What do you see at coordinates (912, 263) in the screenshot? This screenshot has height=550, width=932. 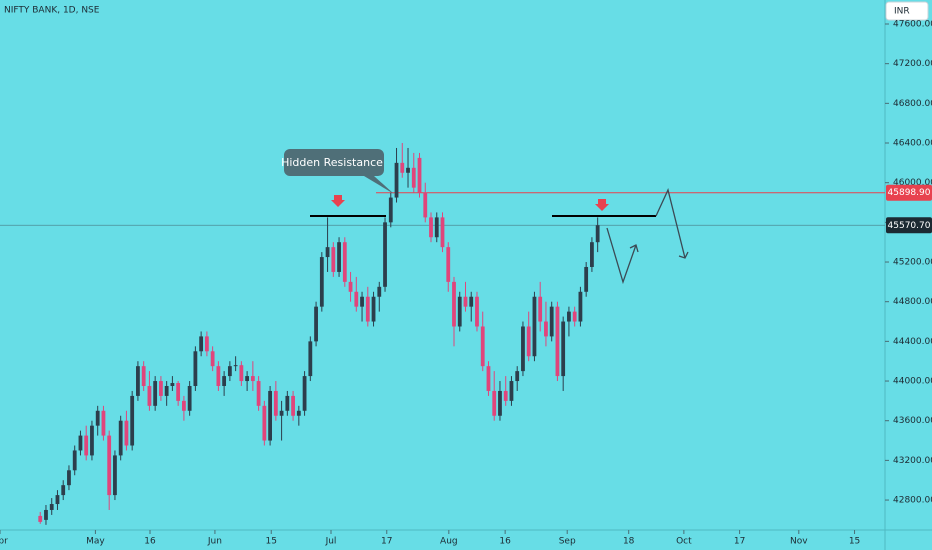 I see `y-tick-label: 45200.00` at bounding box center [912, 263].